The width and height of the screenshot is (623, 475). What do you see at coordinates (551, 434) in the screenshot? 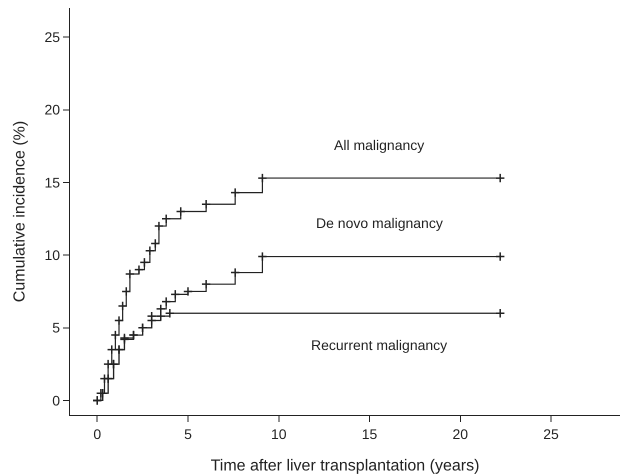
I see `x-tick-label: 25` at bounding box center [551, 434].